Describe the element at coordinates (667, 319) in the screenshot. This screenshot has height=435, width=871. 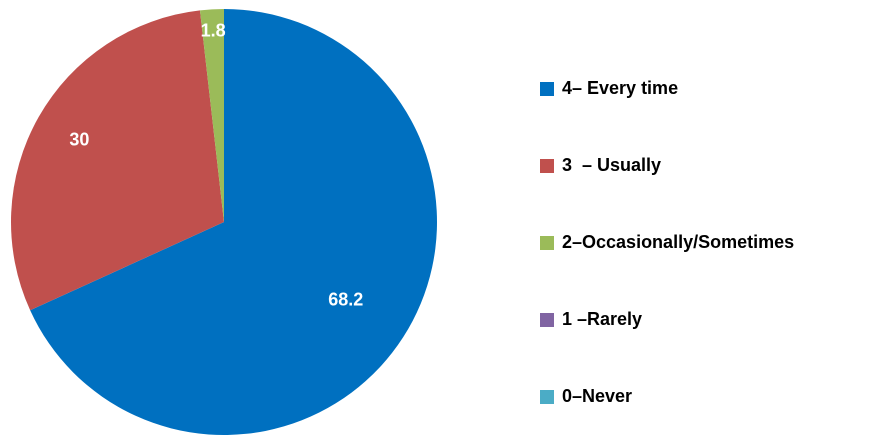
I see `legend-item: 1 –Rarely` at that location.